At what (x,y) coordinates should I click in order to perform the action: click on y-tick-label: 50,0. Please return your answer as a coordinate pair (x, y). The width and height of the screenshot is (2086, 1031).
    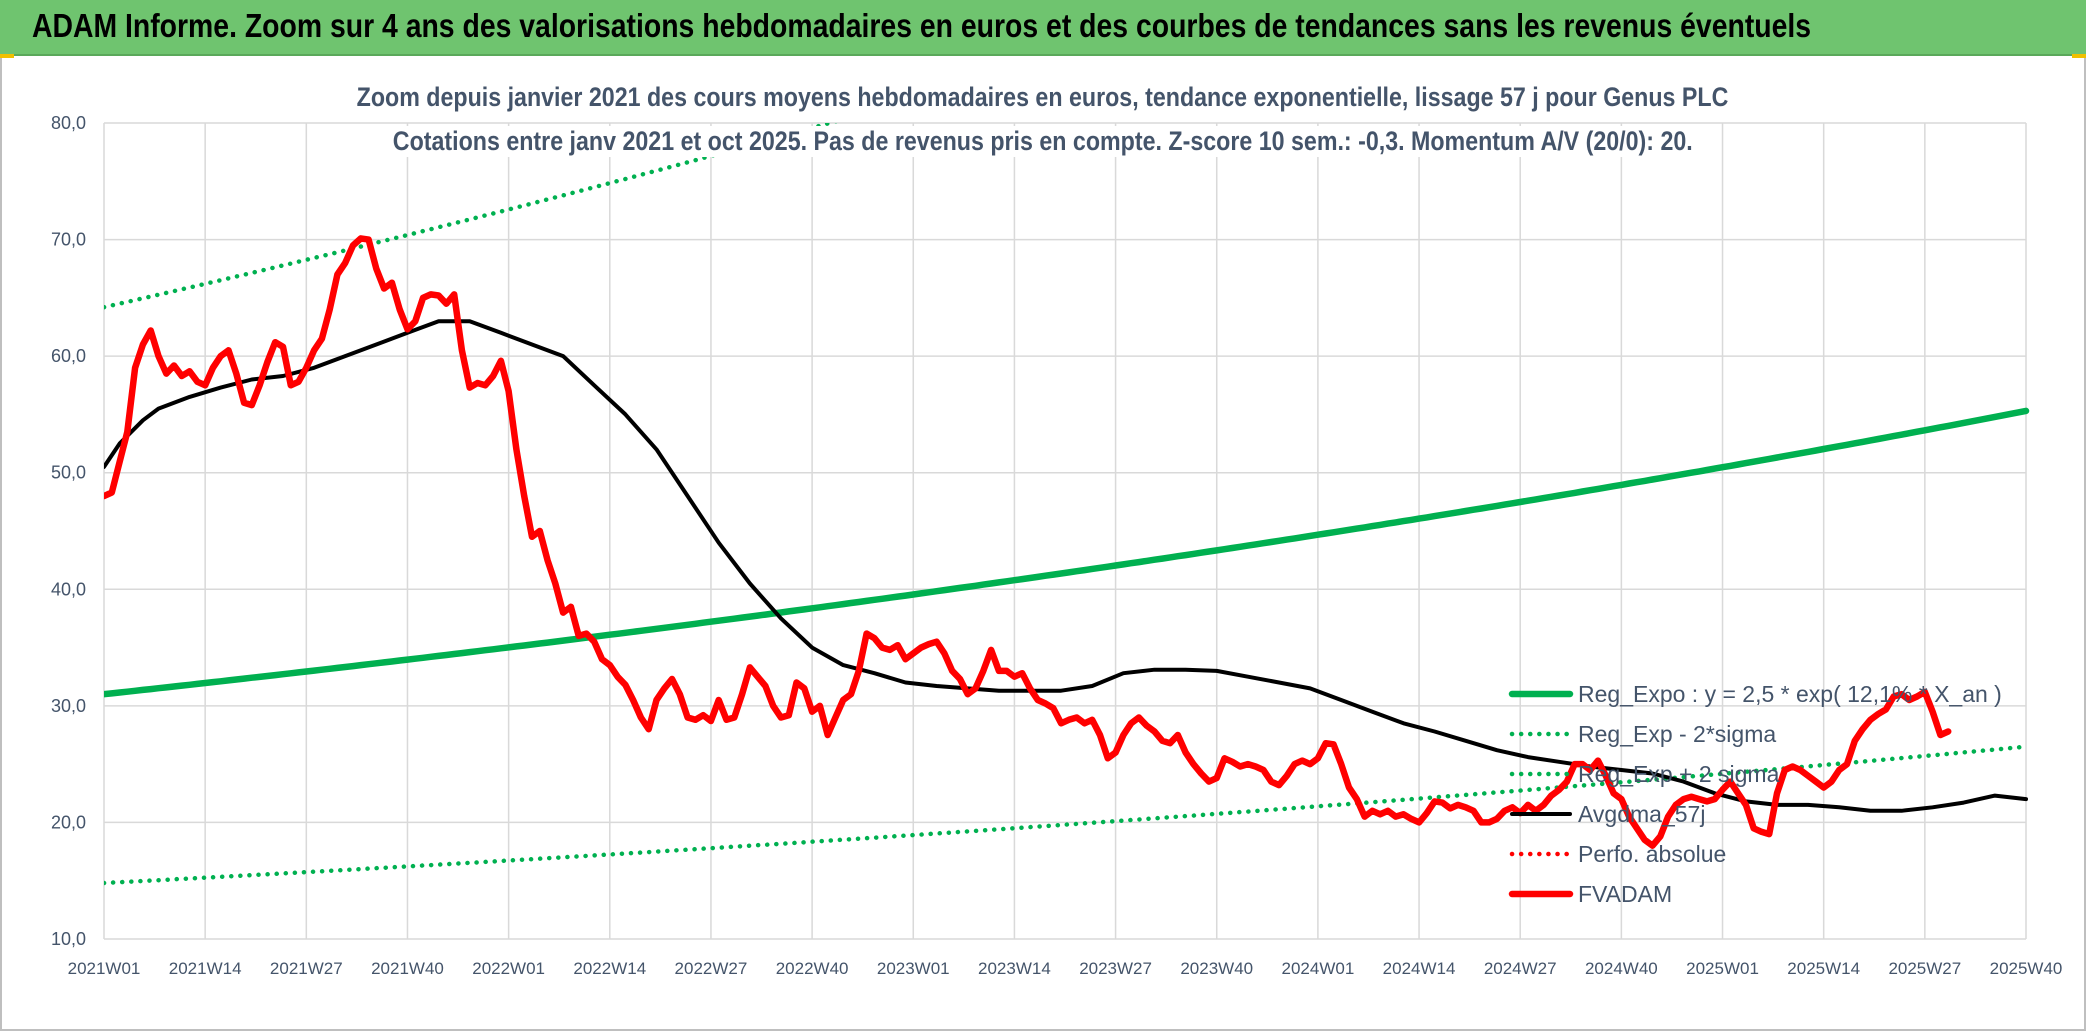
    Looking at the image, I should click on (68, 473).